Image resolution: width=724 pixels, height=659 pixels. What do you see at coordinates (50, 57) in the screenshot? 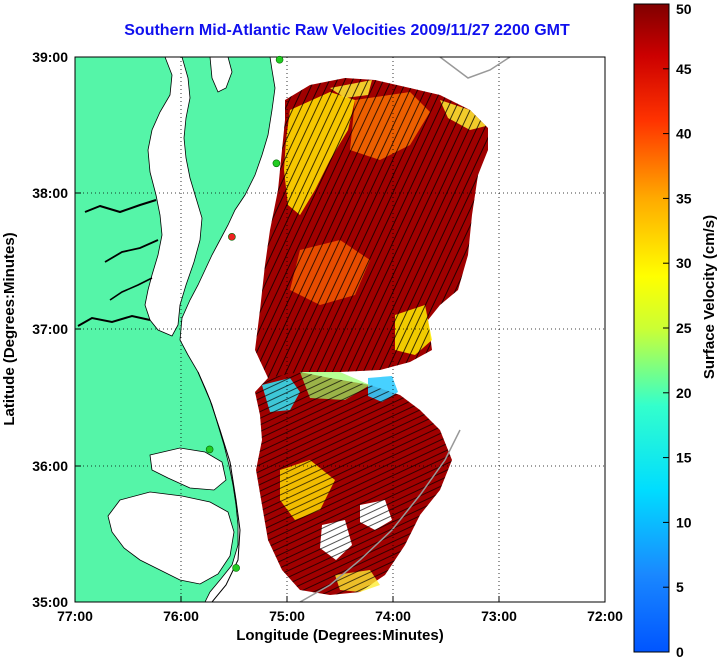
I see `y-tick-label: 39:00` at bounding box center [50, 57].